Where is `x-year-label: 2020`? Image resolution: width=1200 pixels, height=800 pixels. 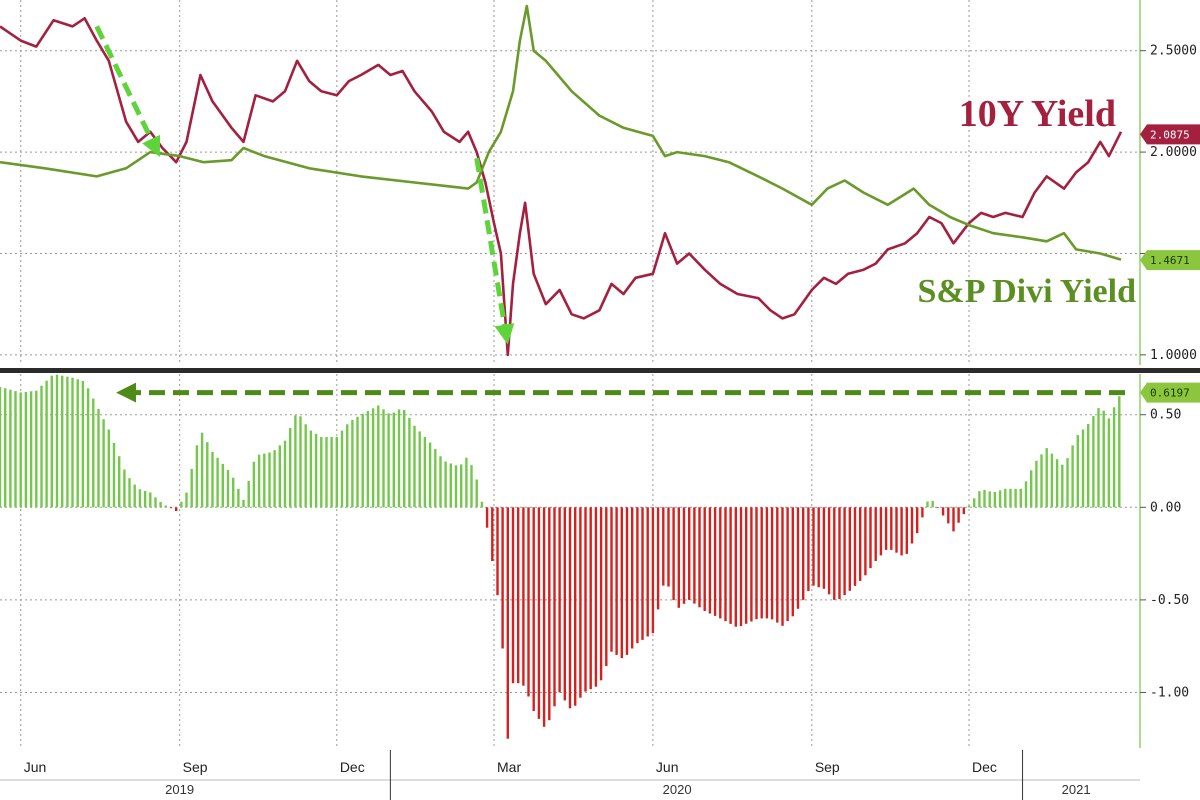
x-year-label: 2020 is located at coordinates (677, 789).